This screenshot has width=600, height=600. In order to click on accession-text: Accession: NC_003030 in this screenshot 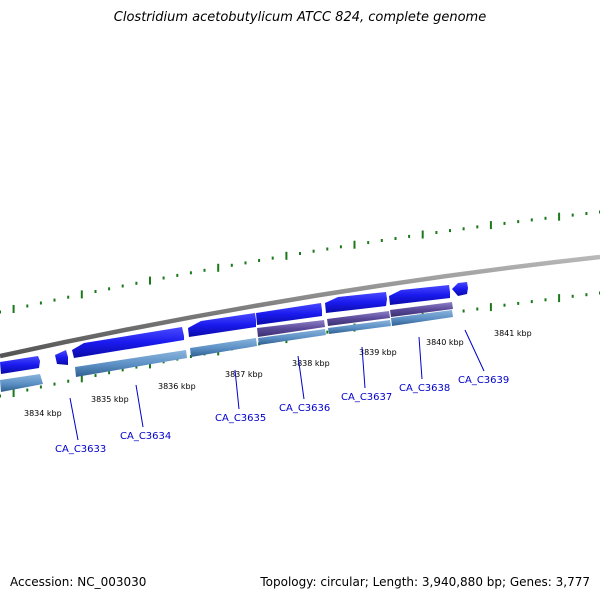, I will do `click(78, 582)`.